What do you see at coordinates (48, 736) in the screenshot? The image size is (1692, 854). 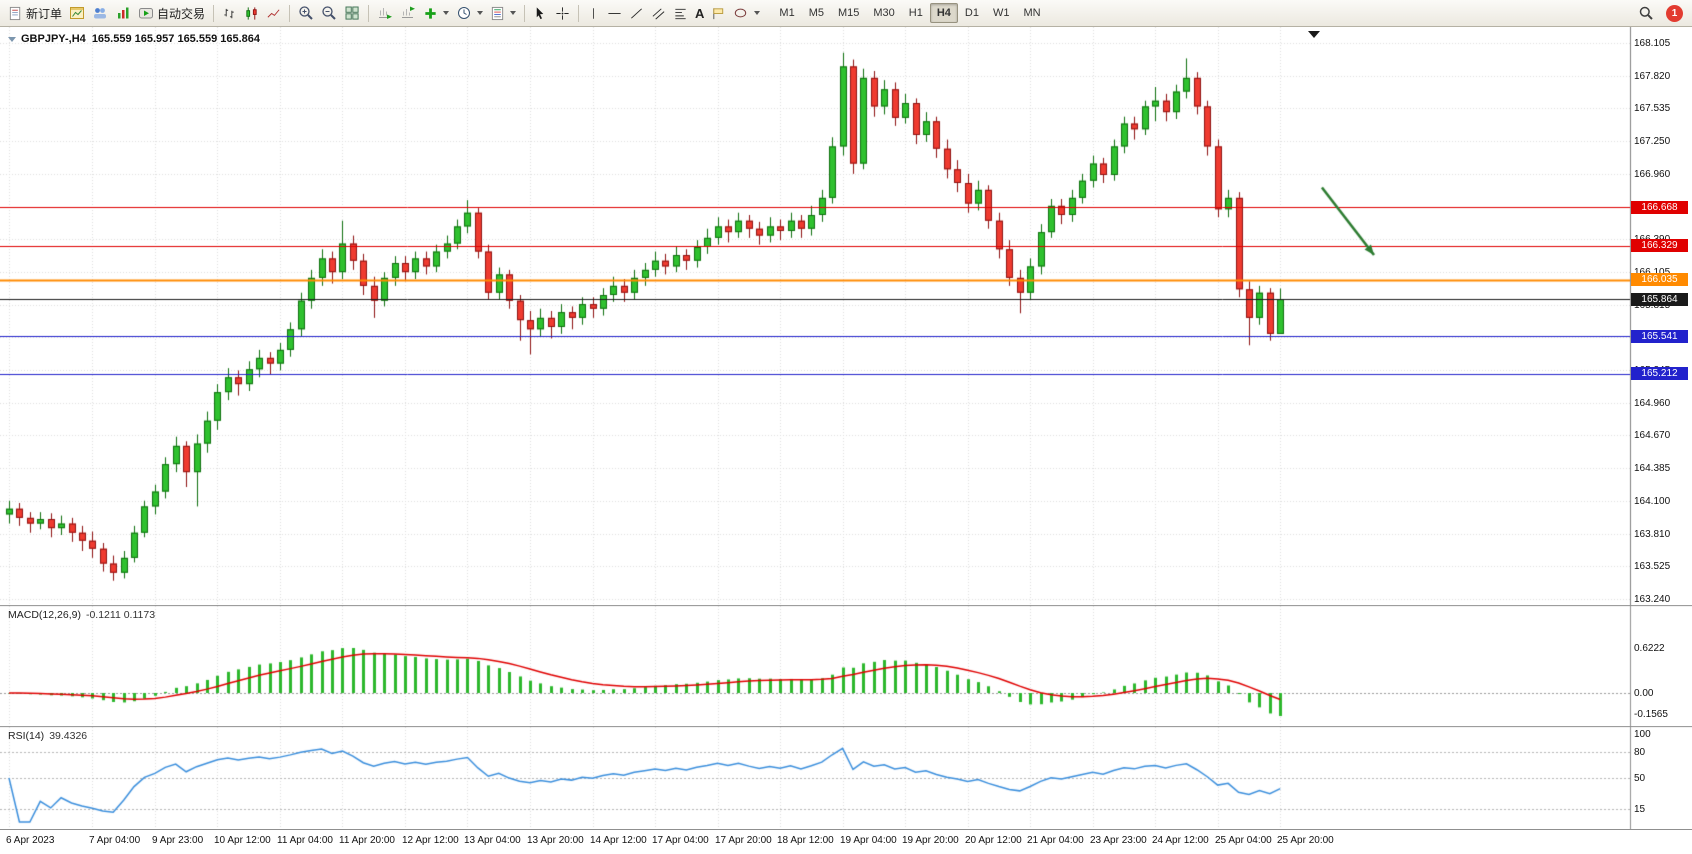 I see `rsi-panel-label: RSI(14) 39.4326` at bounding box center [48, 736].